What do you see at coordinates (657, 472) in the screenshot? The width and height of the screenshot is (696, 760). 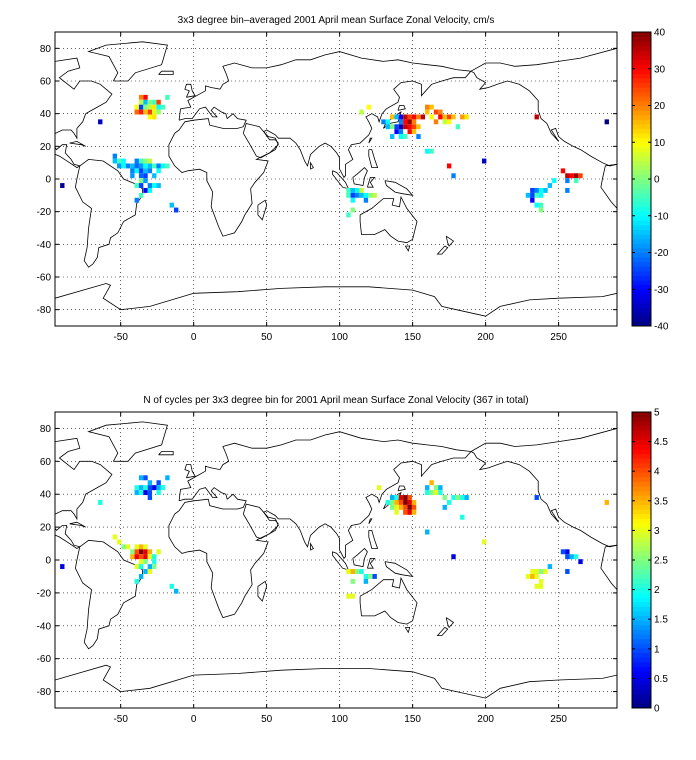 I see `colorbar-tick-label: 4` at bounding box center [657, 472].